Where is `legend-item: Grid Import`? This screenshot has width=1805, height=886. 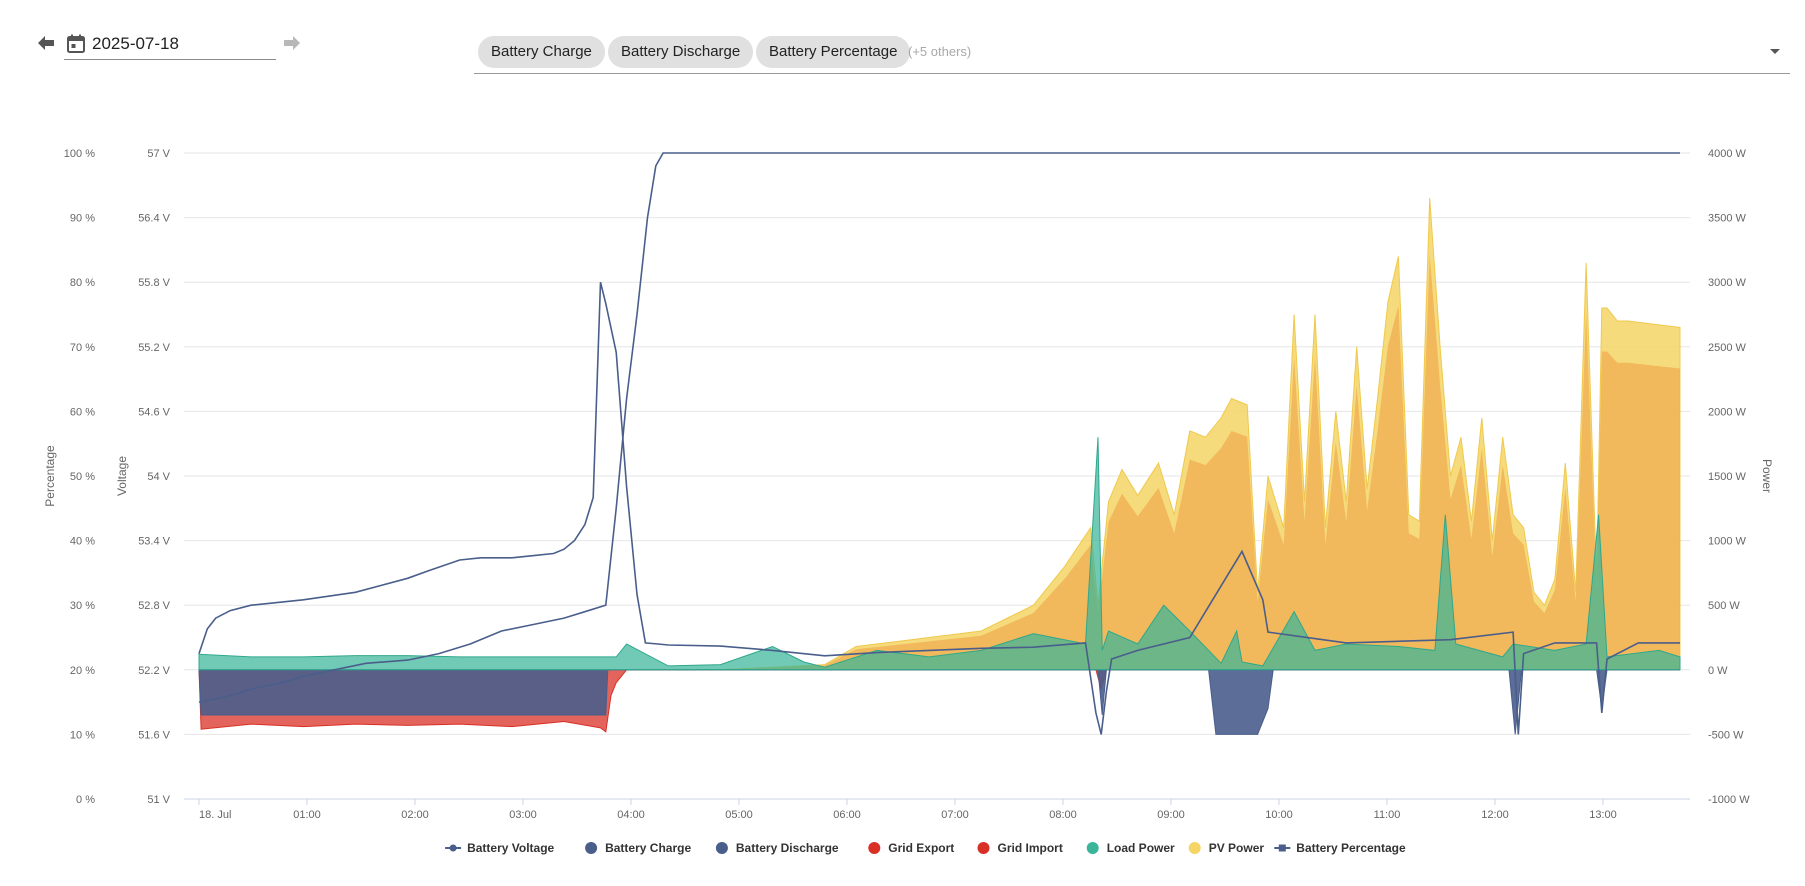 legend-item: Grid Import is located at coordinates (1020, 848).